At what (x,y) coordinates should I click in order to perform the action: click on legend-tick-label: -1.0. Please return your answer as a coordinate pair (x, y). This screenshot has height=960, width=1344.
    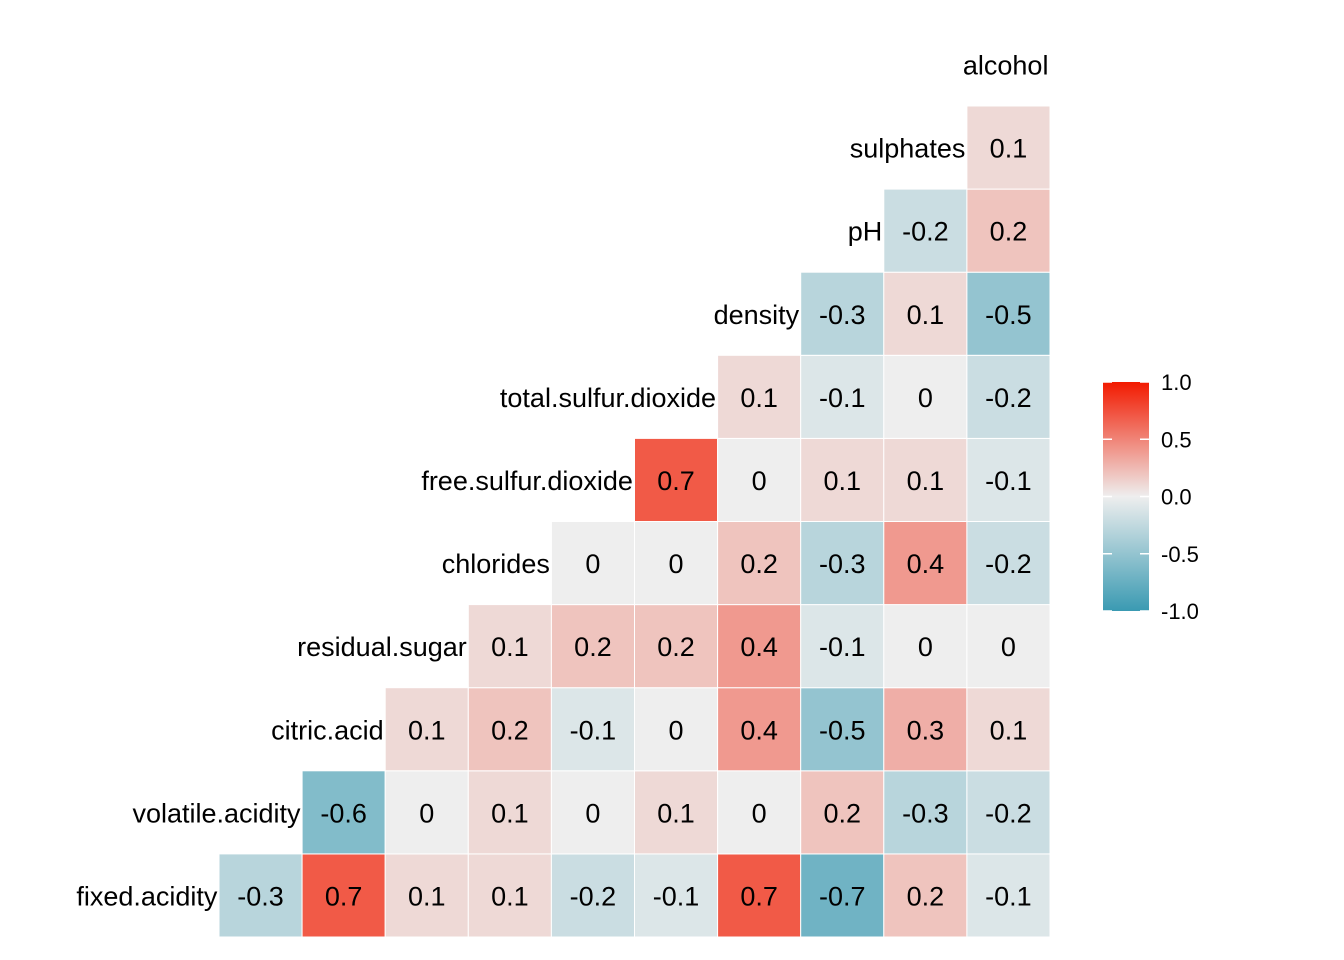
    Looking at the image, I should click on (1180, 611).